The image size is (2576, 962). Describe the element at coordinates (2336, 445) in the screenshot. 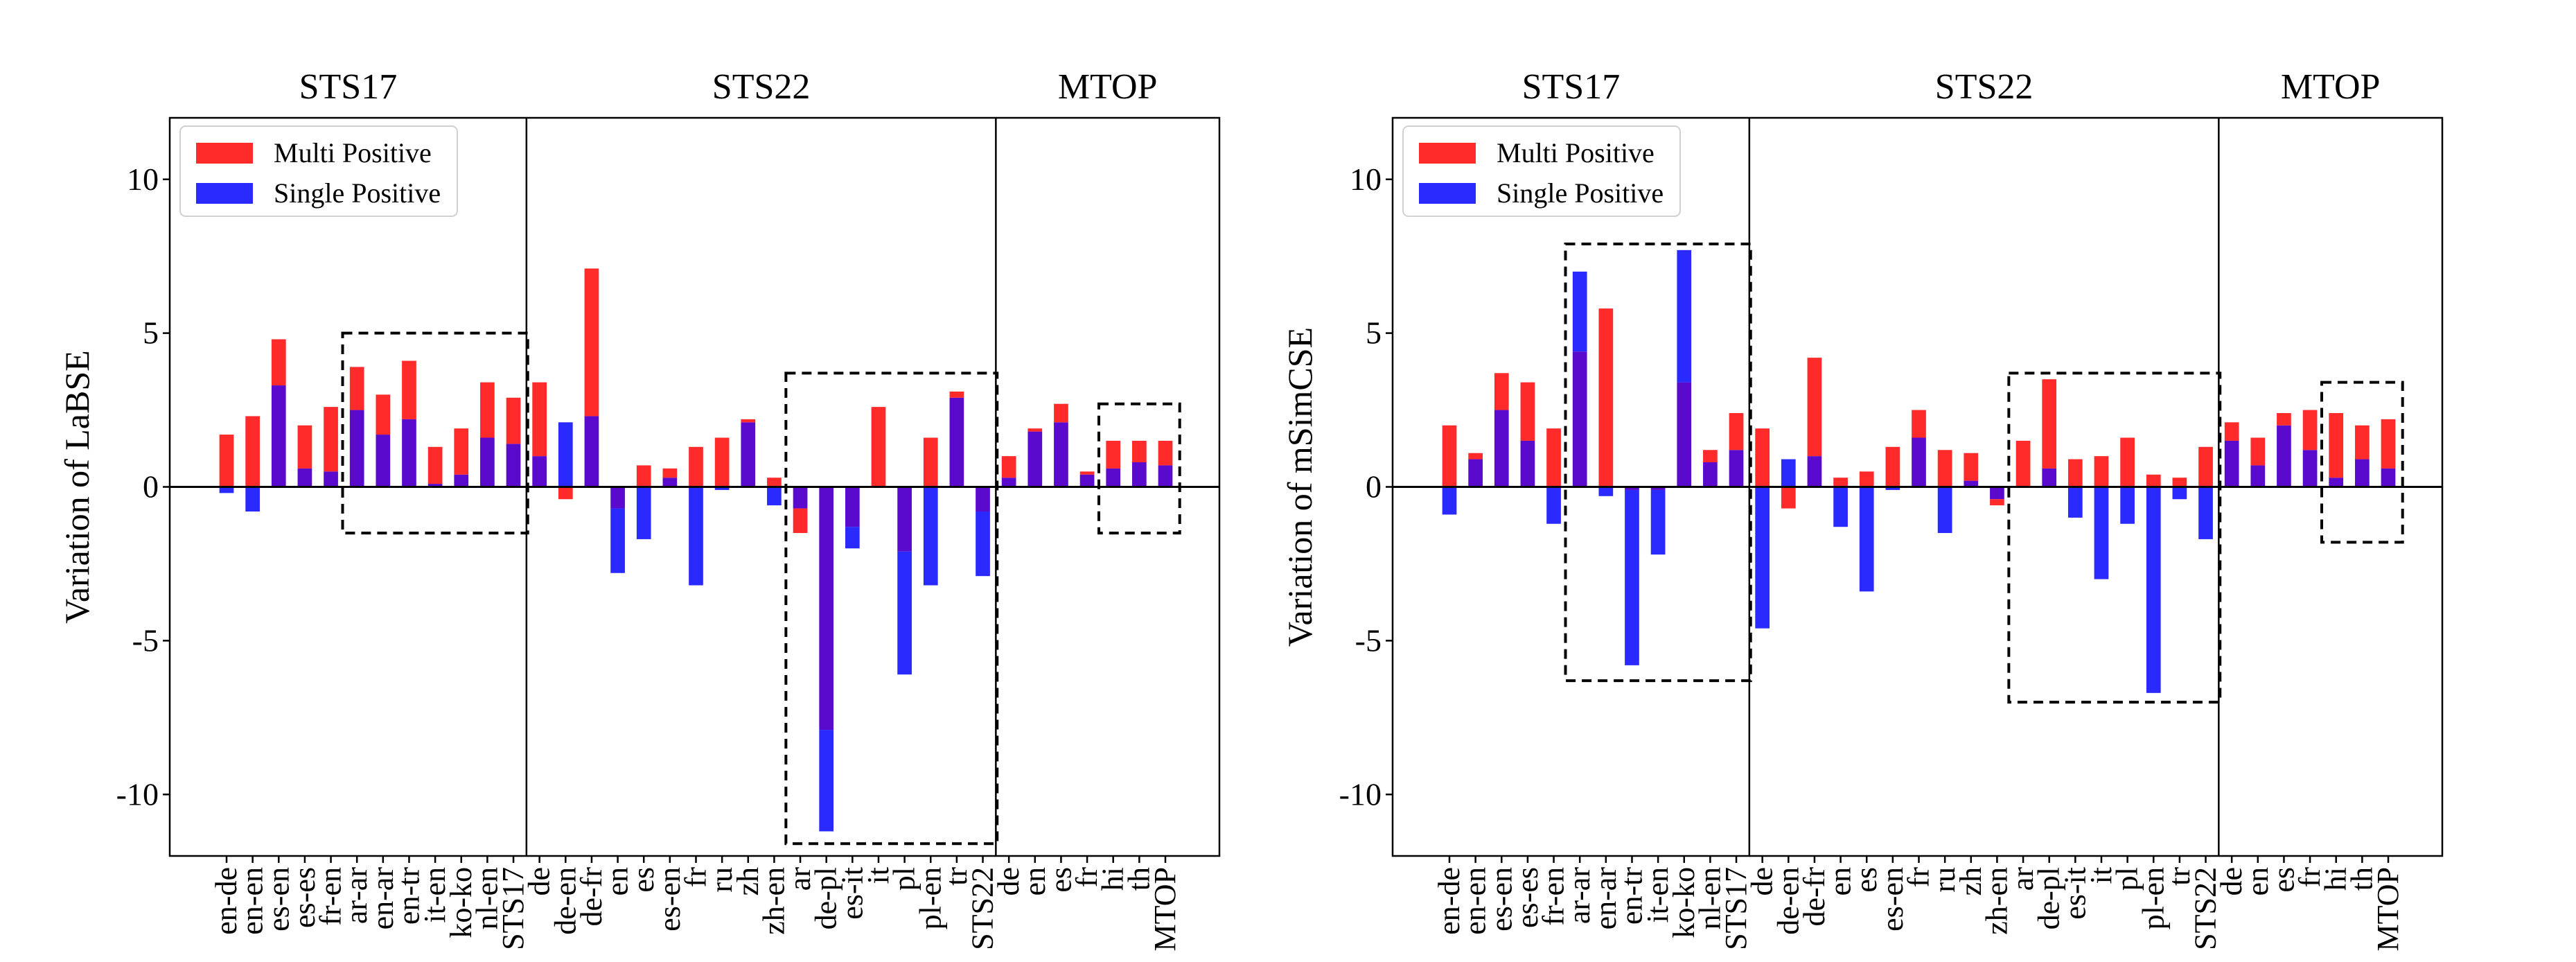

I see `bar-multi-hi` at that location.